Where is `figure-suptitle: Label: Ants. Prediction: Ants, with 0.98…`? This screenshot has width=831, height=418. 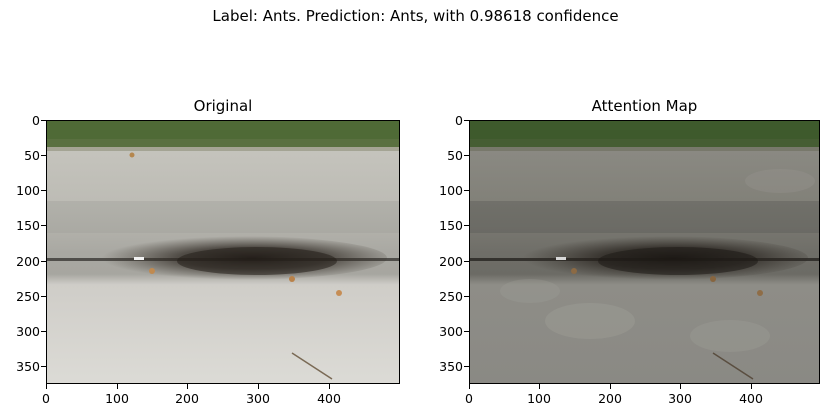 figure-suptitle: Label: Ants. Prediction: Ants, with 0.98… is located at coordinates (415, 16).